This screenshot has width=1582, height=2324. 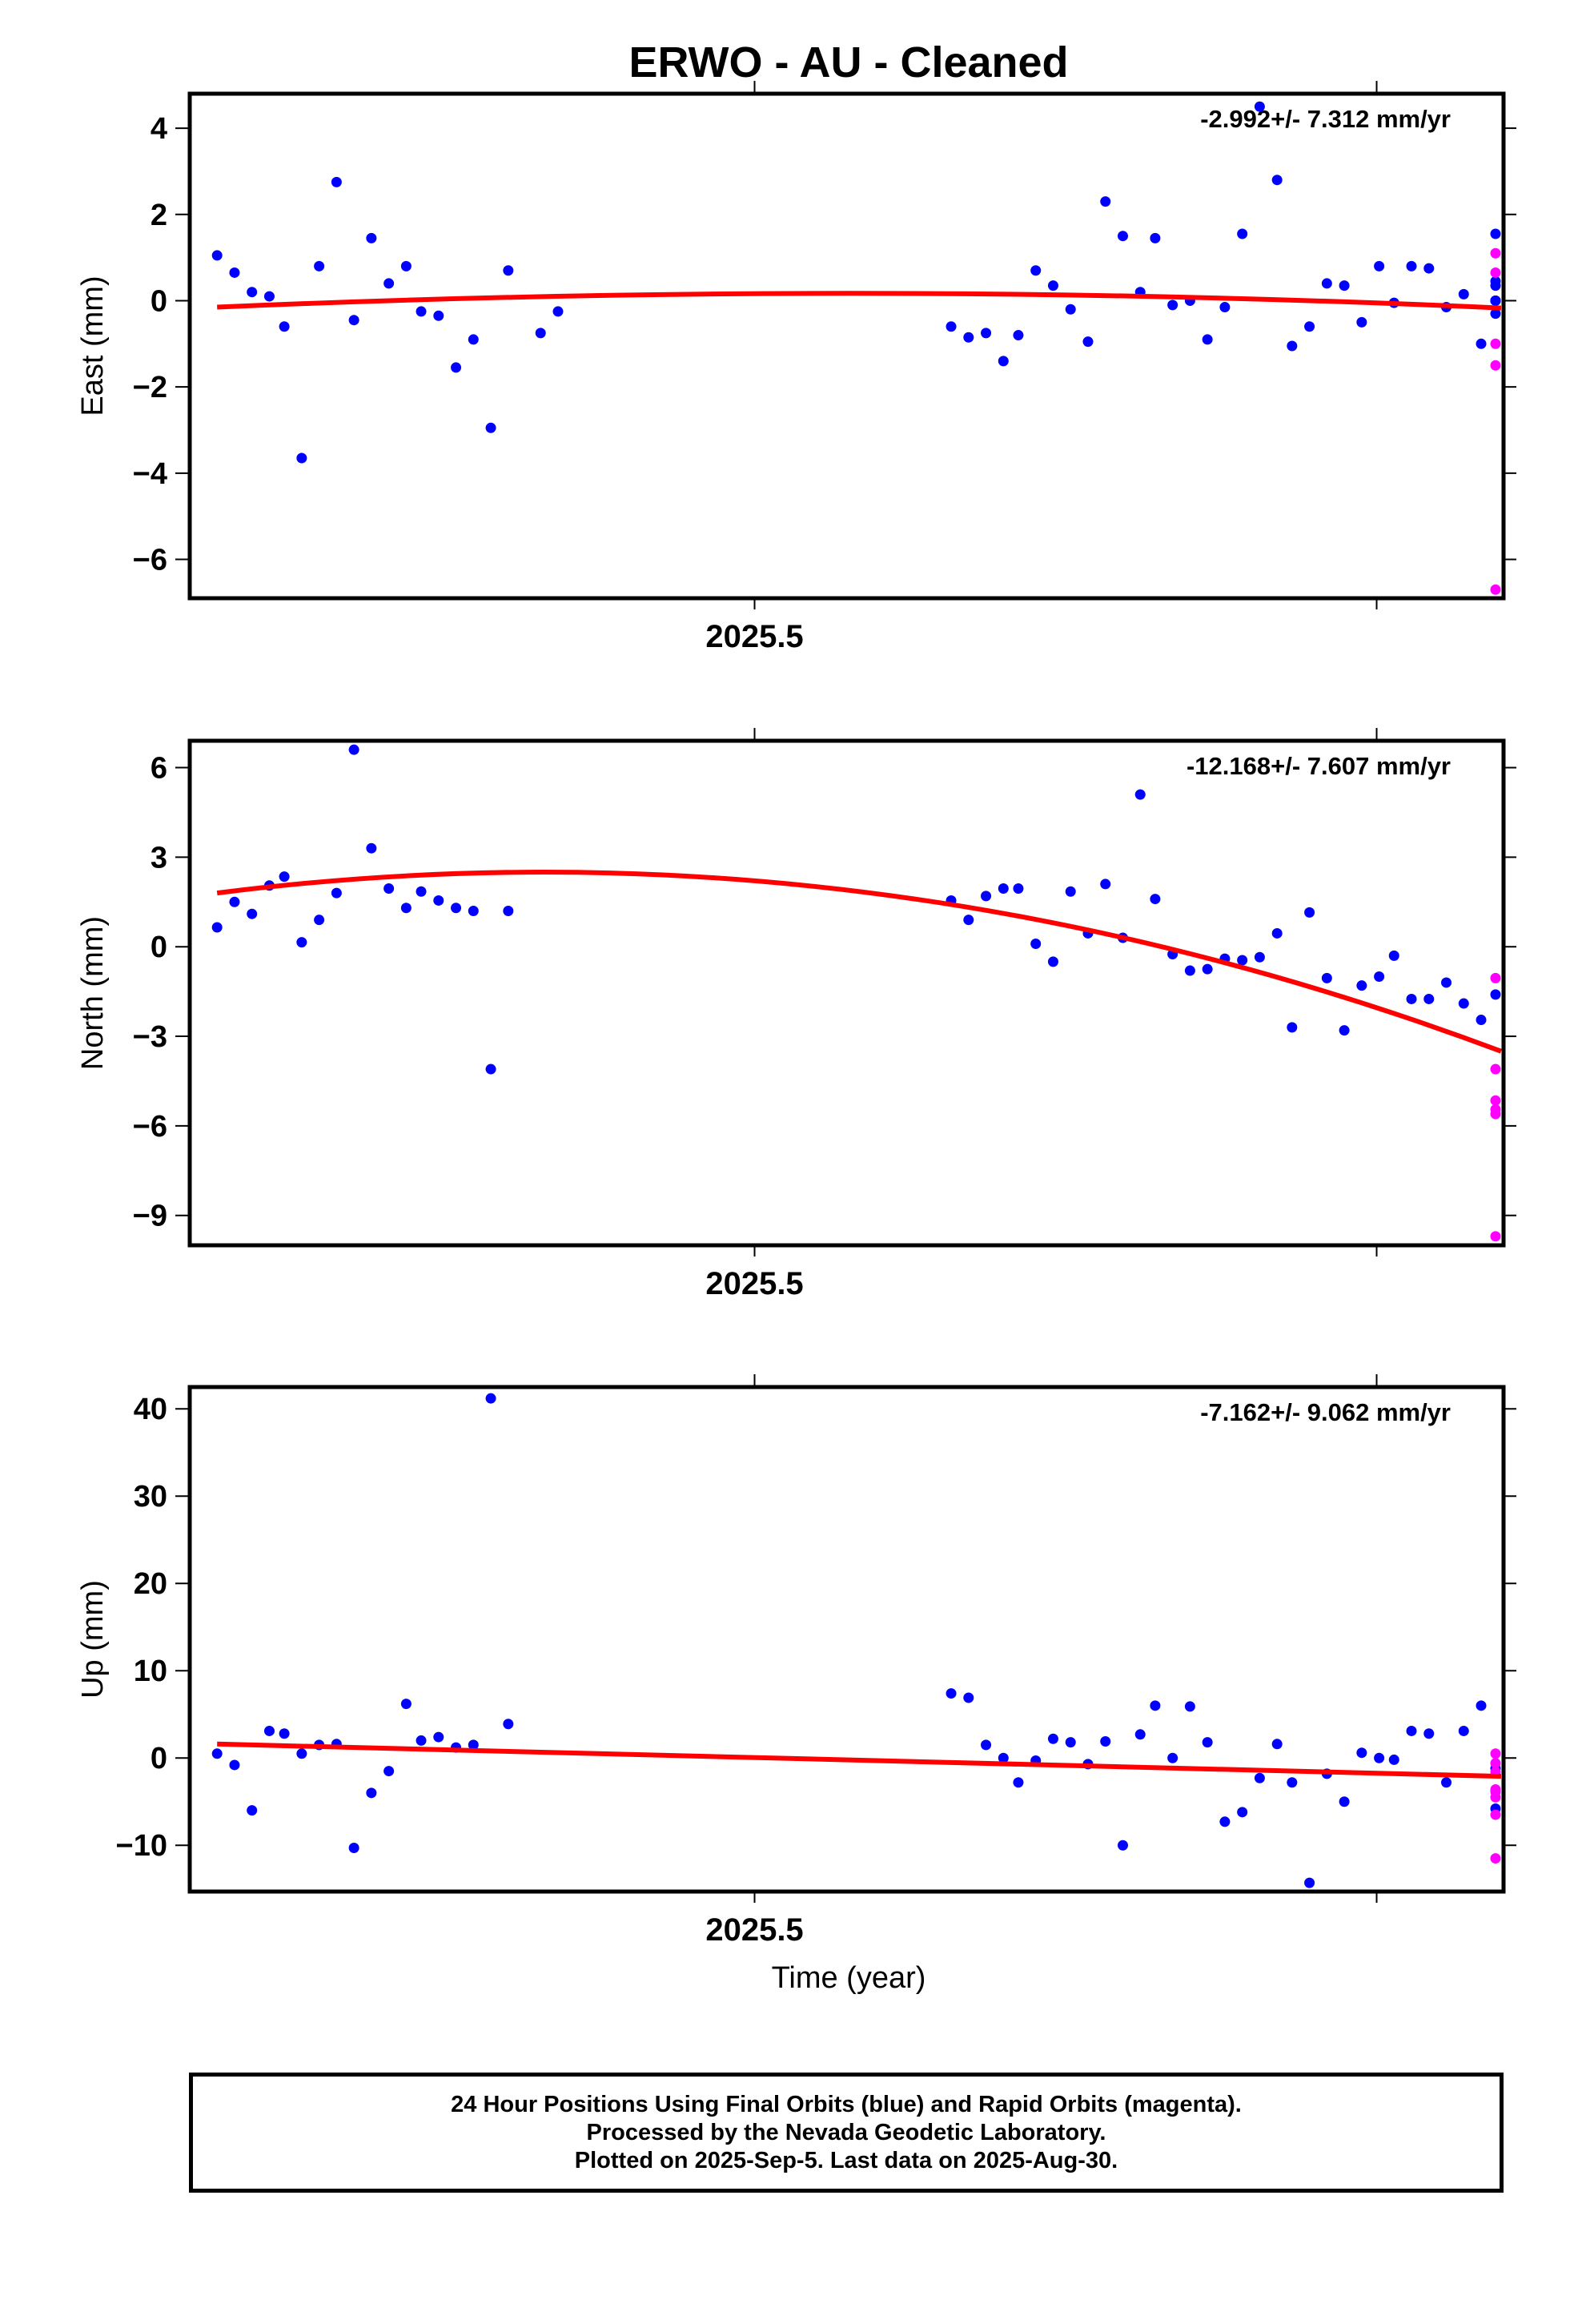 I want to click on north-ytick-label: 6, so click(x=159, y=769).